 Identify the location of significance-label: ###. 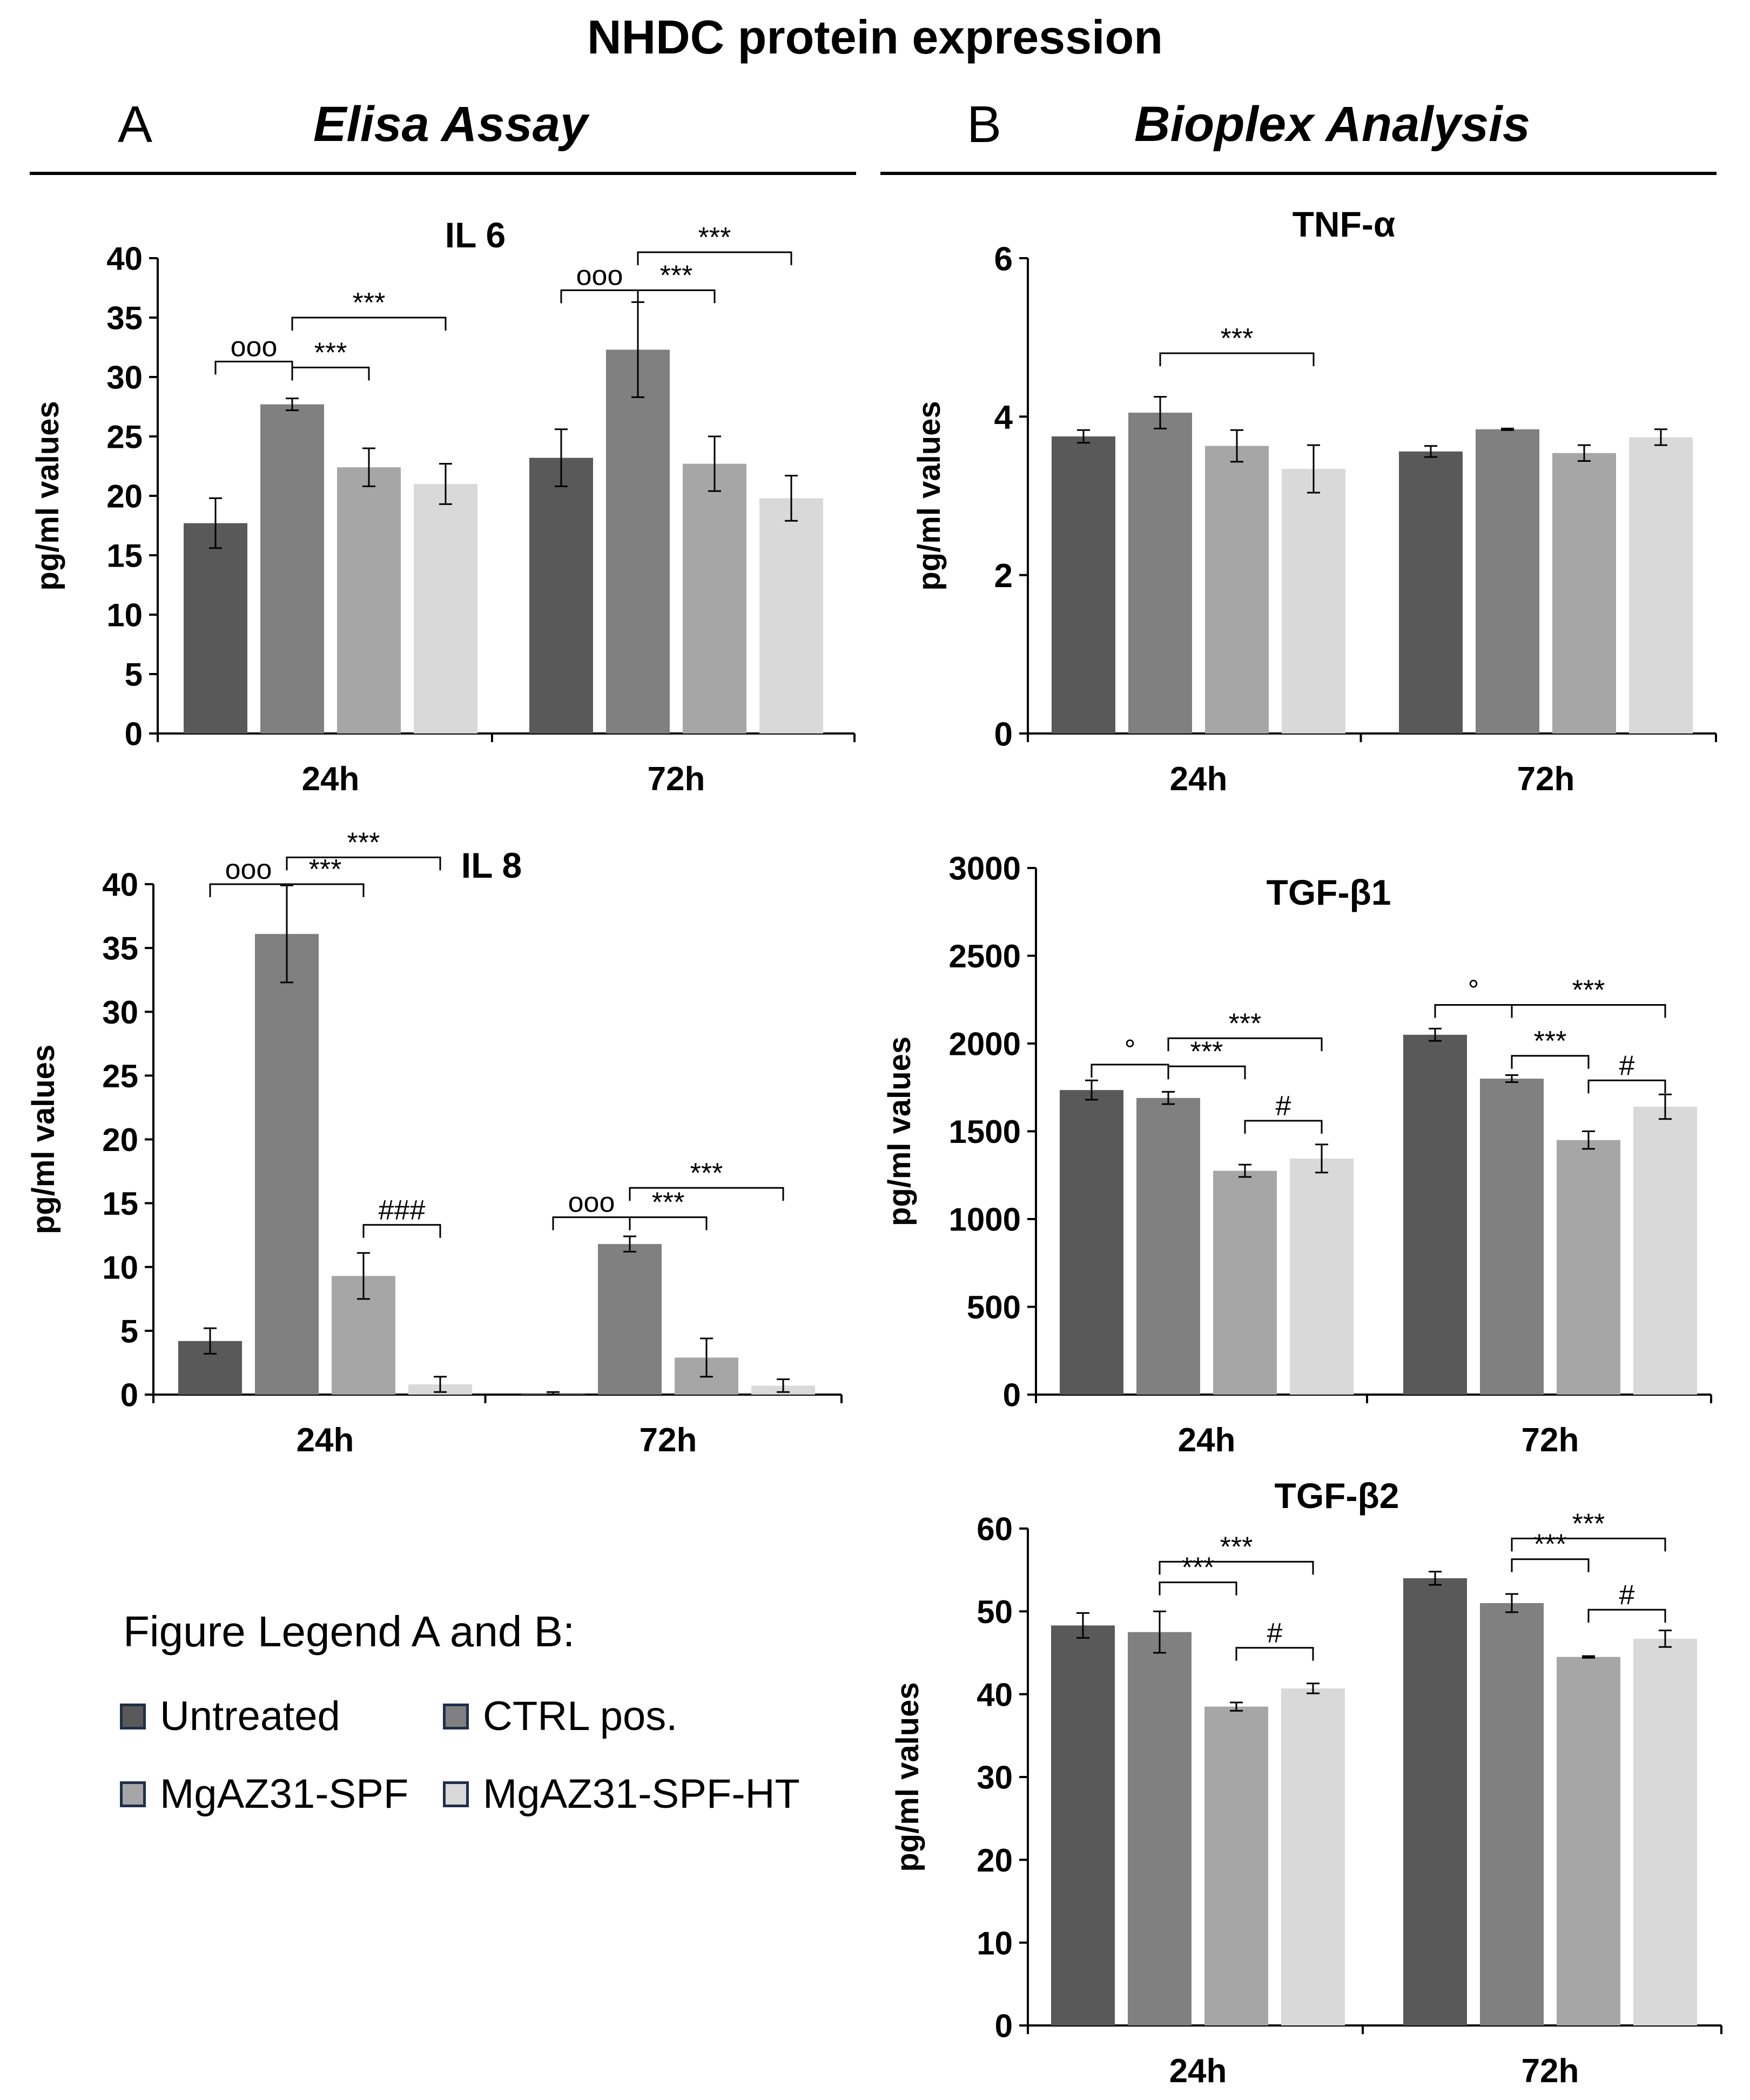
(402, 1210).